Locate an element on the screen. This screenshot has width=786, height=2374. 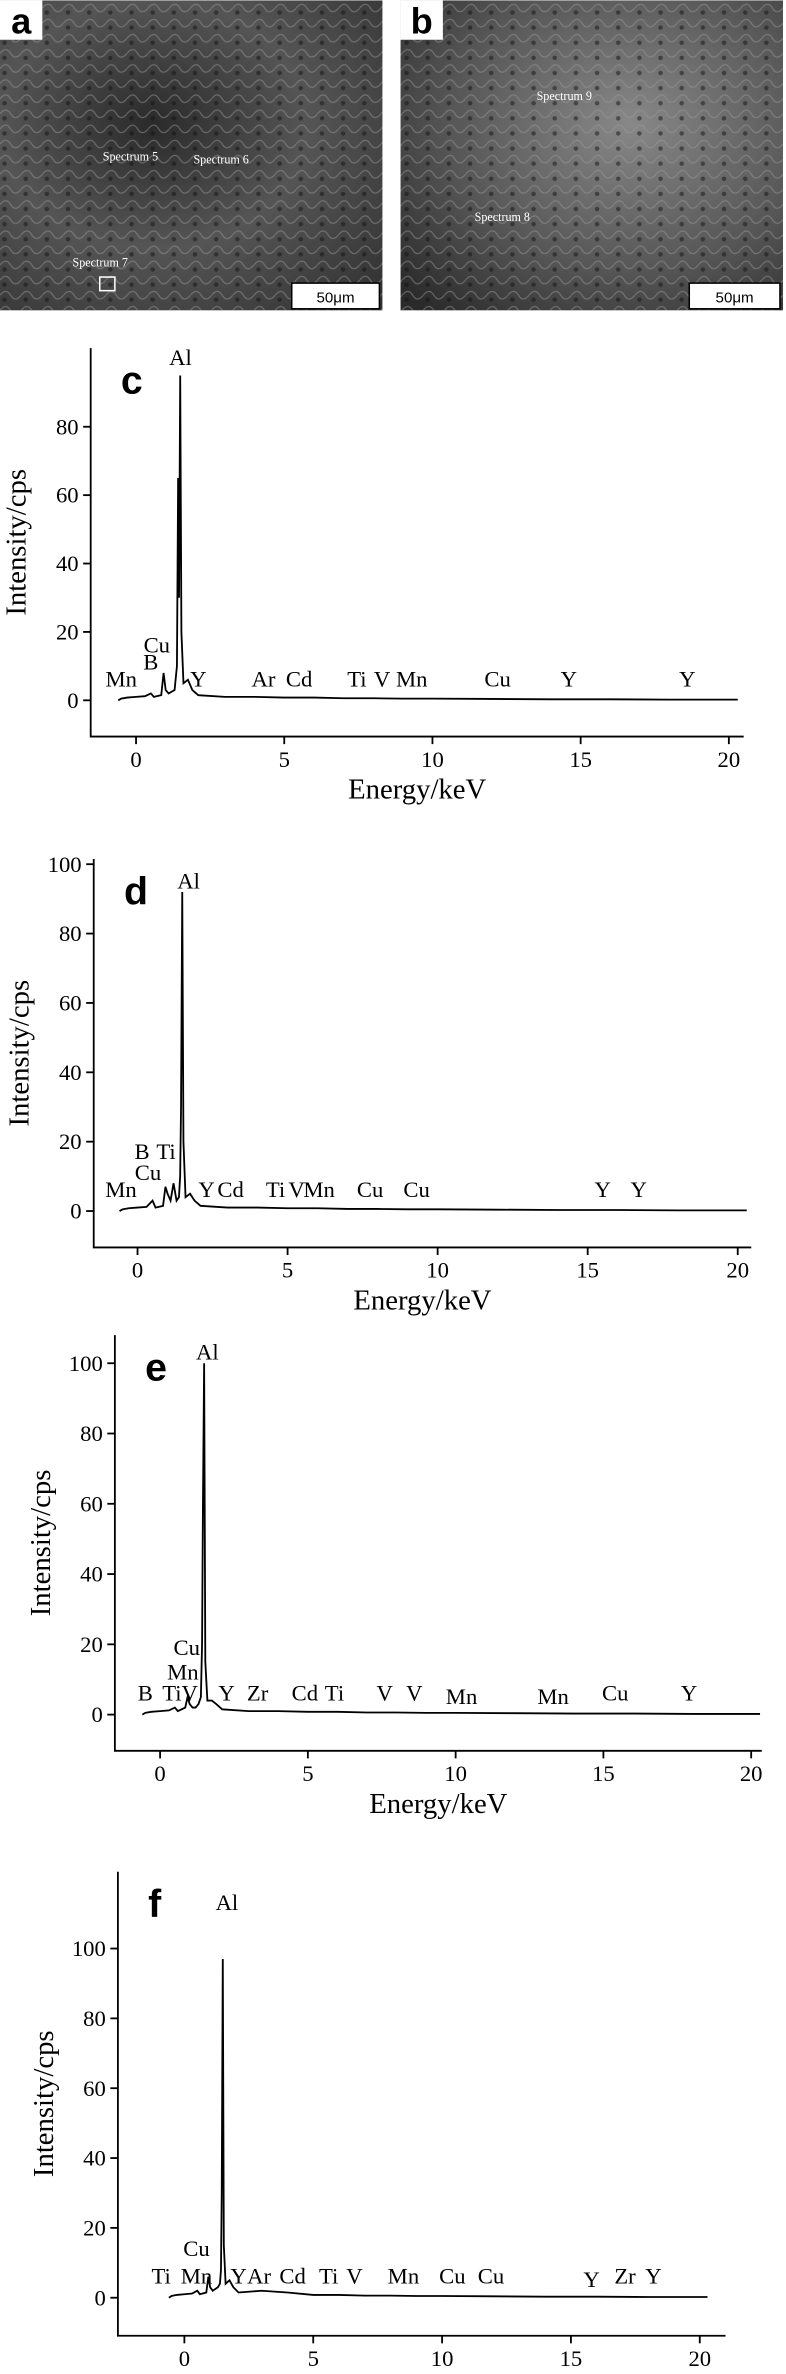
spectrum-label: Spectrum 5 is located at coordinates (130, 157).